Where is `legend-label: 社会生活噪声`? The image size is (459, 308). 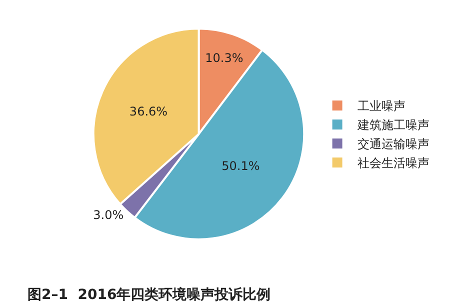 legend-label: 社会生活噪声 is located at coordinates (393, 163).